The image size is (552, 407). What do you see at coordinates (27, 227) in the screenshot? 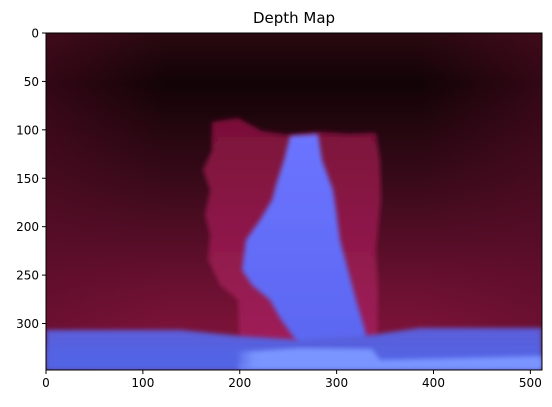
I see `y-tick-label: 200` at bounding box center [27, 227].